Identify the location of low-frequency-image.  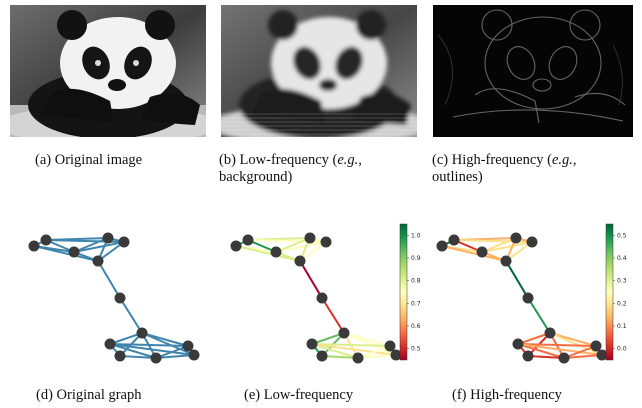
(319, 71).